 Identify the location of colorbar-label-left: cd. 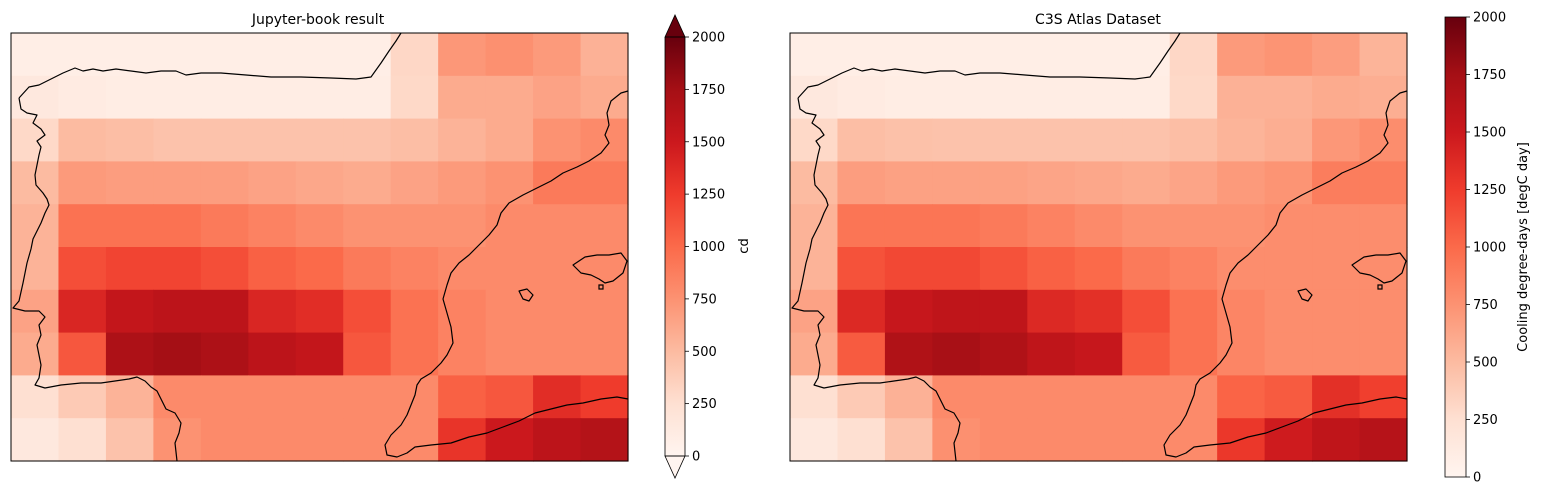
(744, 245).